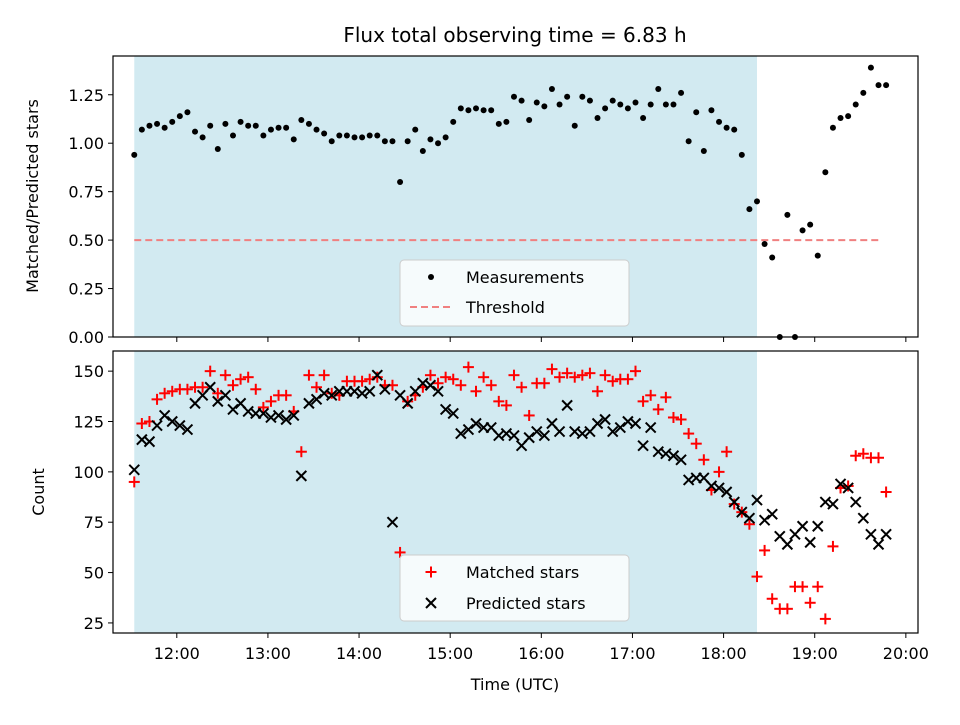 The image size is (960, 725). What do you see at coordinates (632, 653) in the screenshot?
I see `x-tick-label: 17:00` at bounding box center [632, 653].